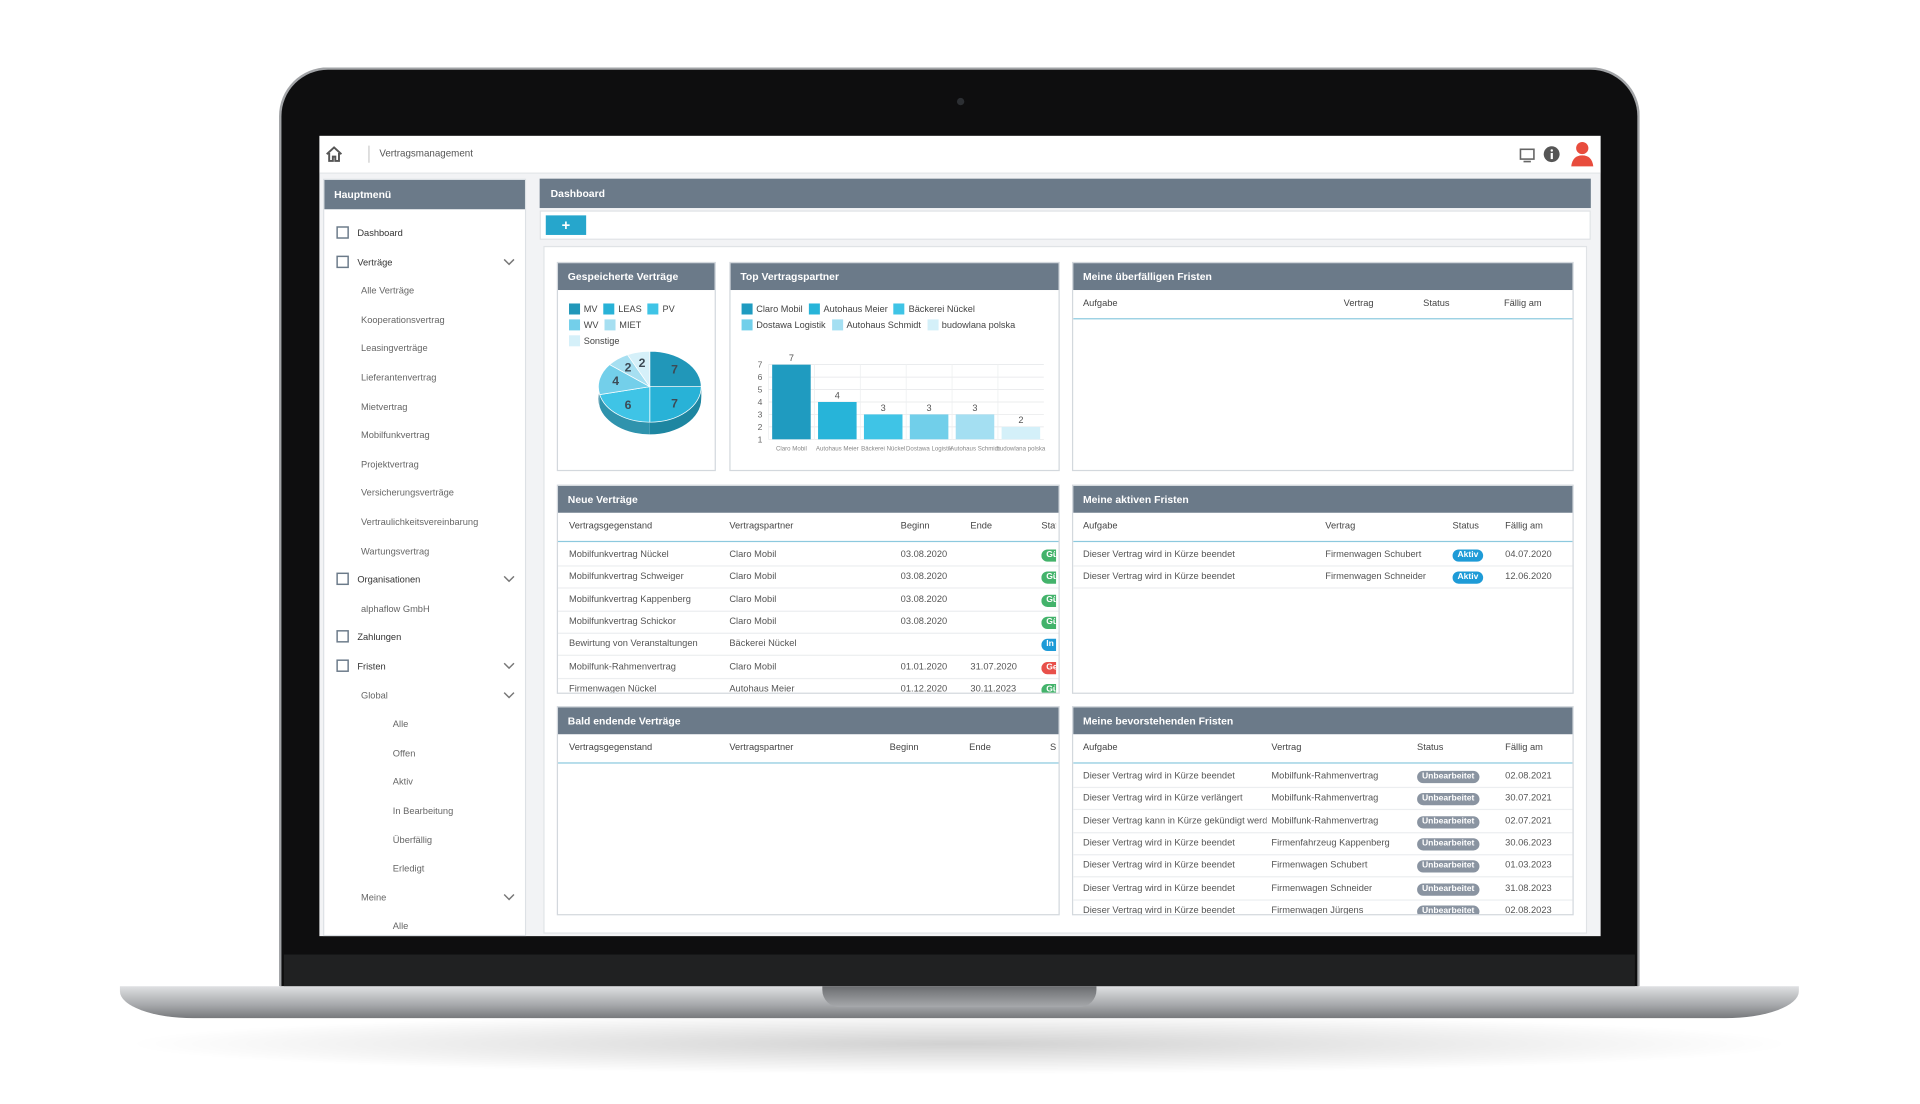 Image resolution: width=1920 pixels, height=1104 pixels. I want to click on table-cell: Mobilfunkvertrag Schickor, so click(622, 621).